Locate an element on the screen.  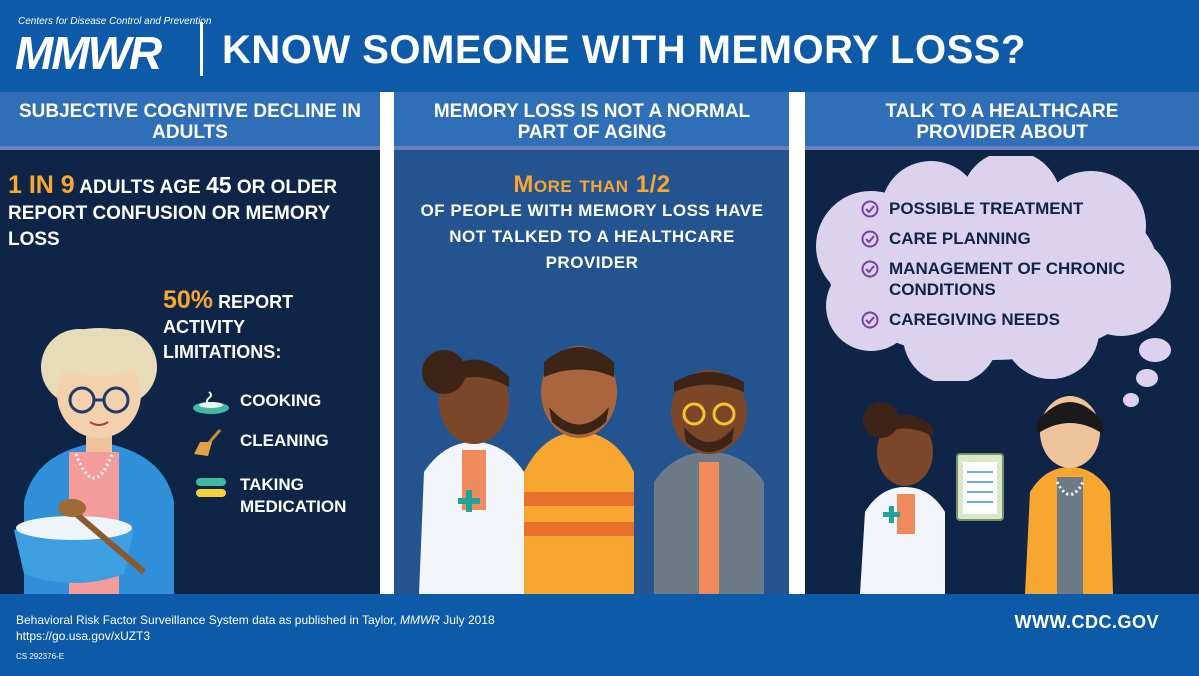
mmwr-logo: MMWR is located at coordinates (88, 53).